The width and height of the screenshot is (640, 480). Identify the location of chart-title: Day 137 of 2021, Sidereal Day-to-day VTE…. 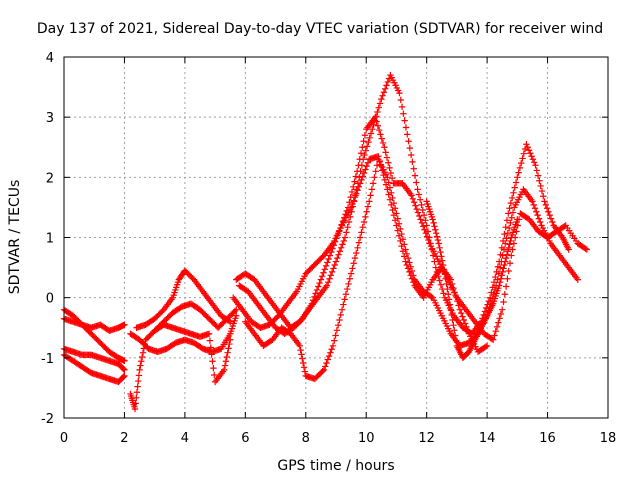
(320, 29).